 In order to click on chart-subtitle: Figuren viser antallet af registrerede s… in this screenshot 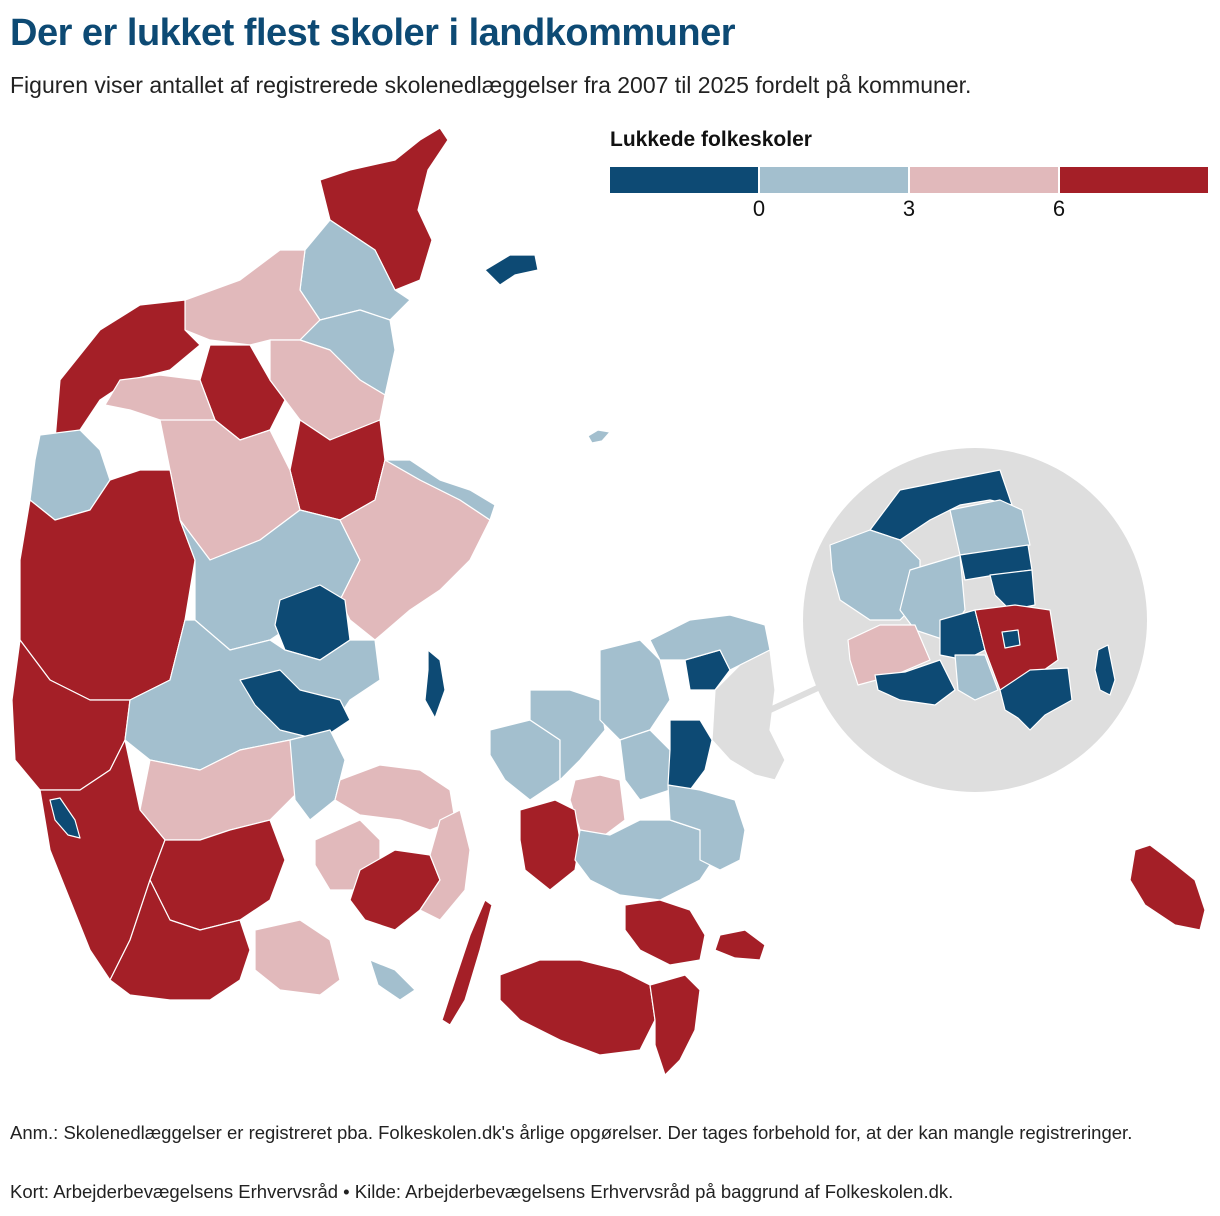, I will do `click(491, 85)`.